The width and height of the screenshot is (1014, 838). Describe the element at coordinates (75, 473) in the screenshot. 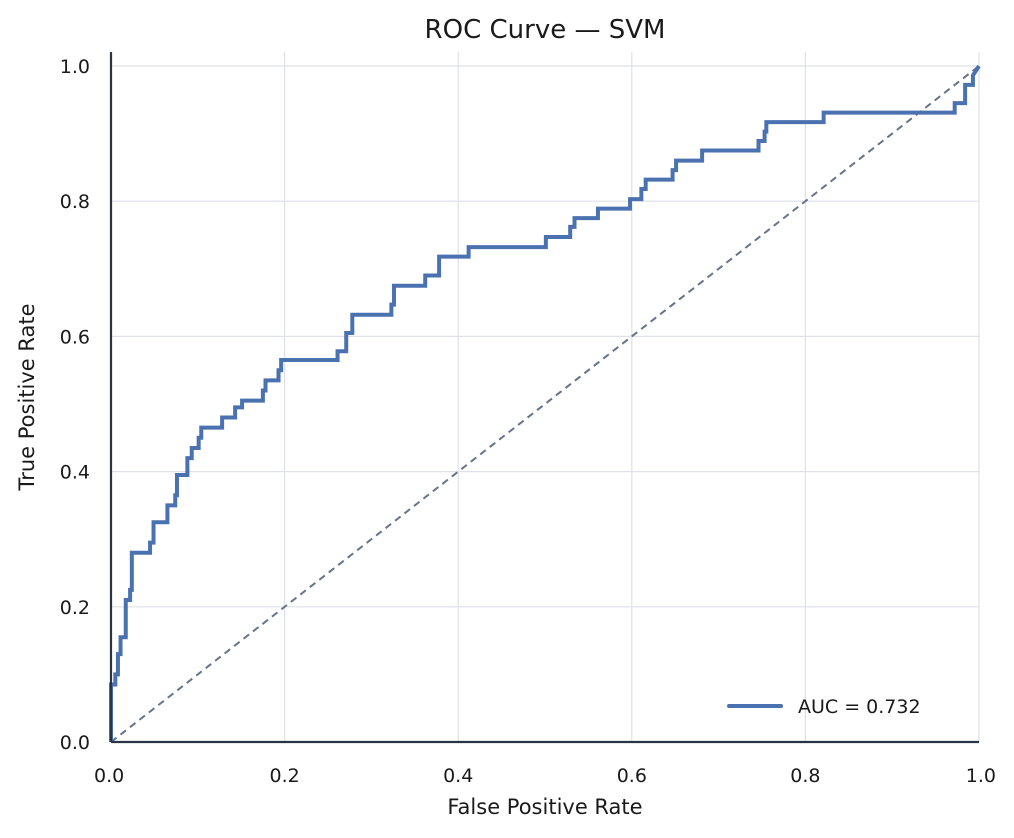

I see `y-tick-label: 0.4` at that location.